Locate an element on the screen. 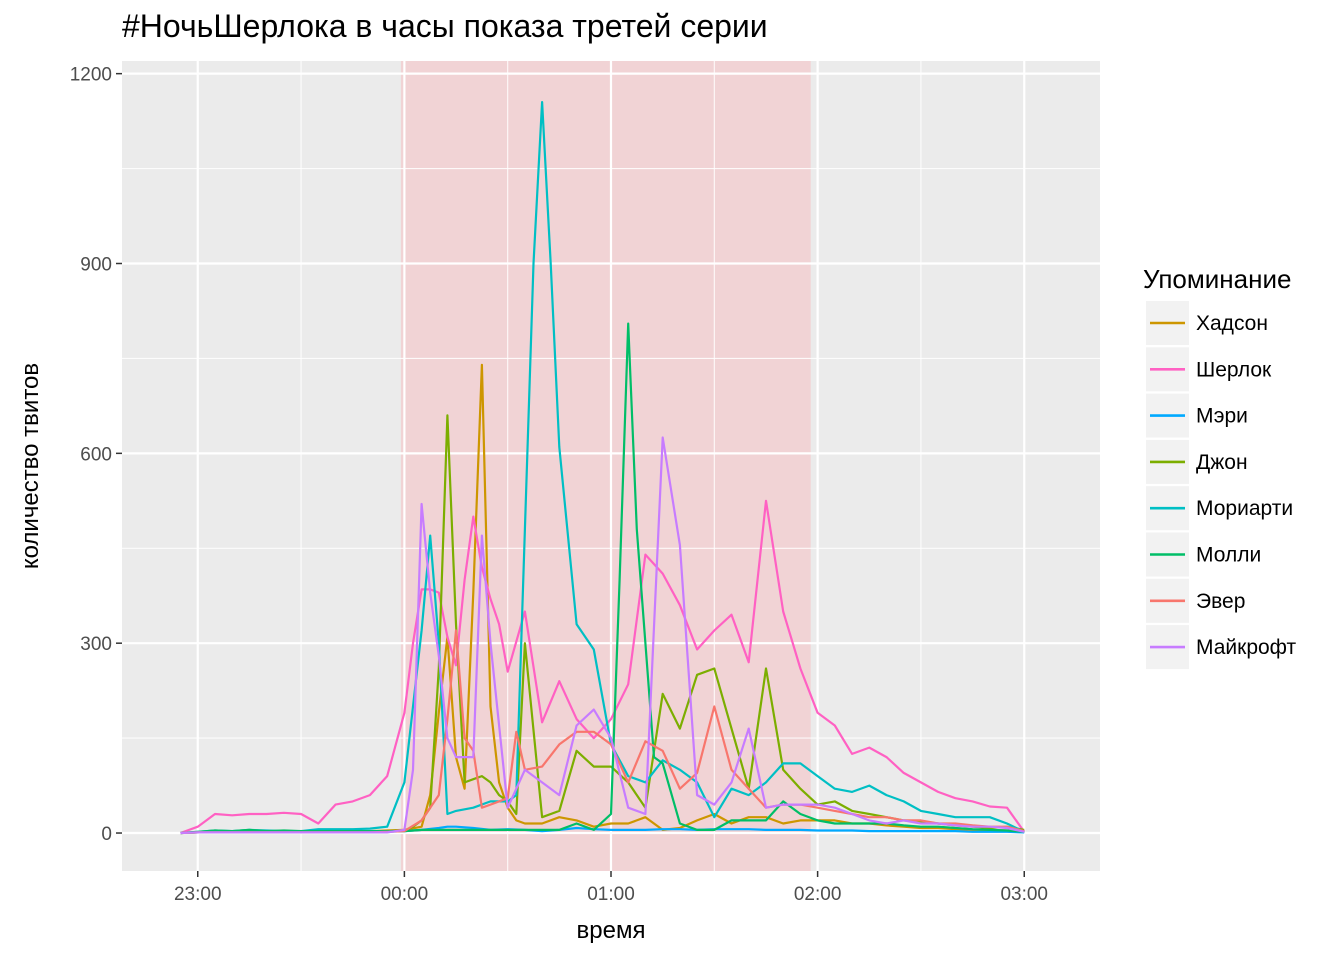  legend-label: Мэри is located at coordinates (1222, 416).